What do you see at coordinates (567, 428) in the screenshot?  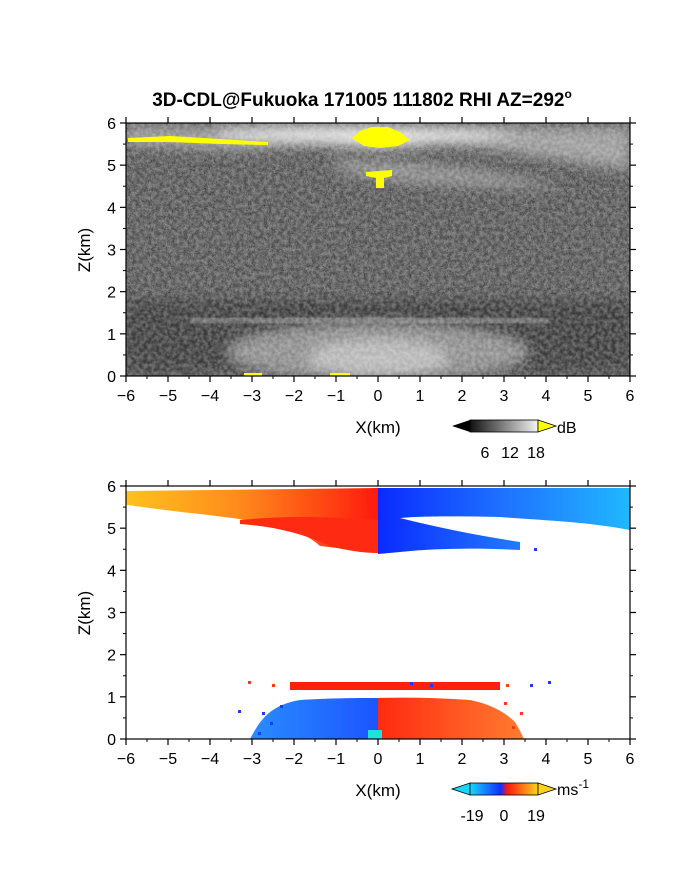 I see `reflectivity-colorbar-unit: dB` at bounding box center [567, 428].